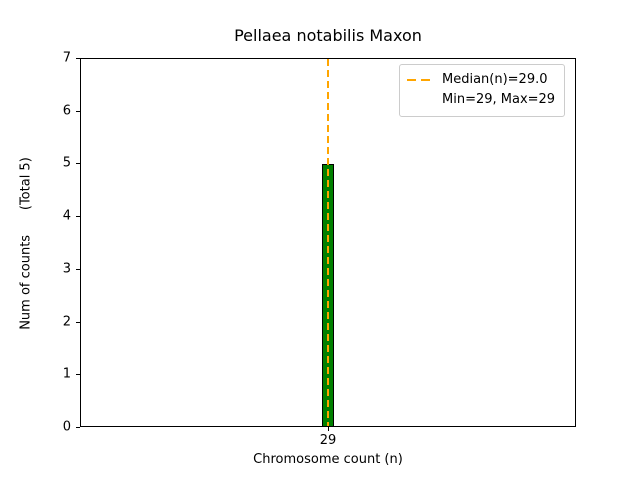 This screenshot has height=480, width=640. I want to click on legend-row-median: Median(n)=29.0, so click(481, 80).